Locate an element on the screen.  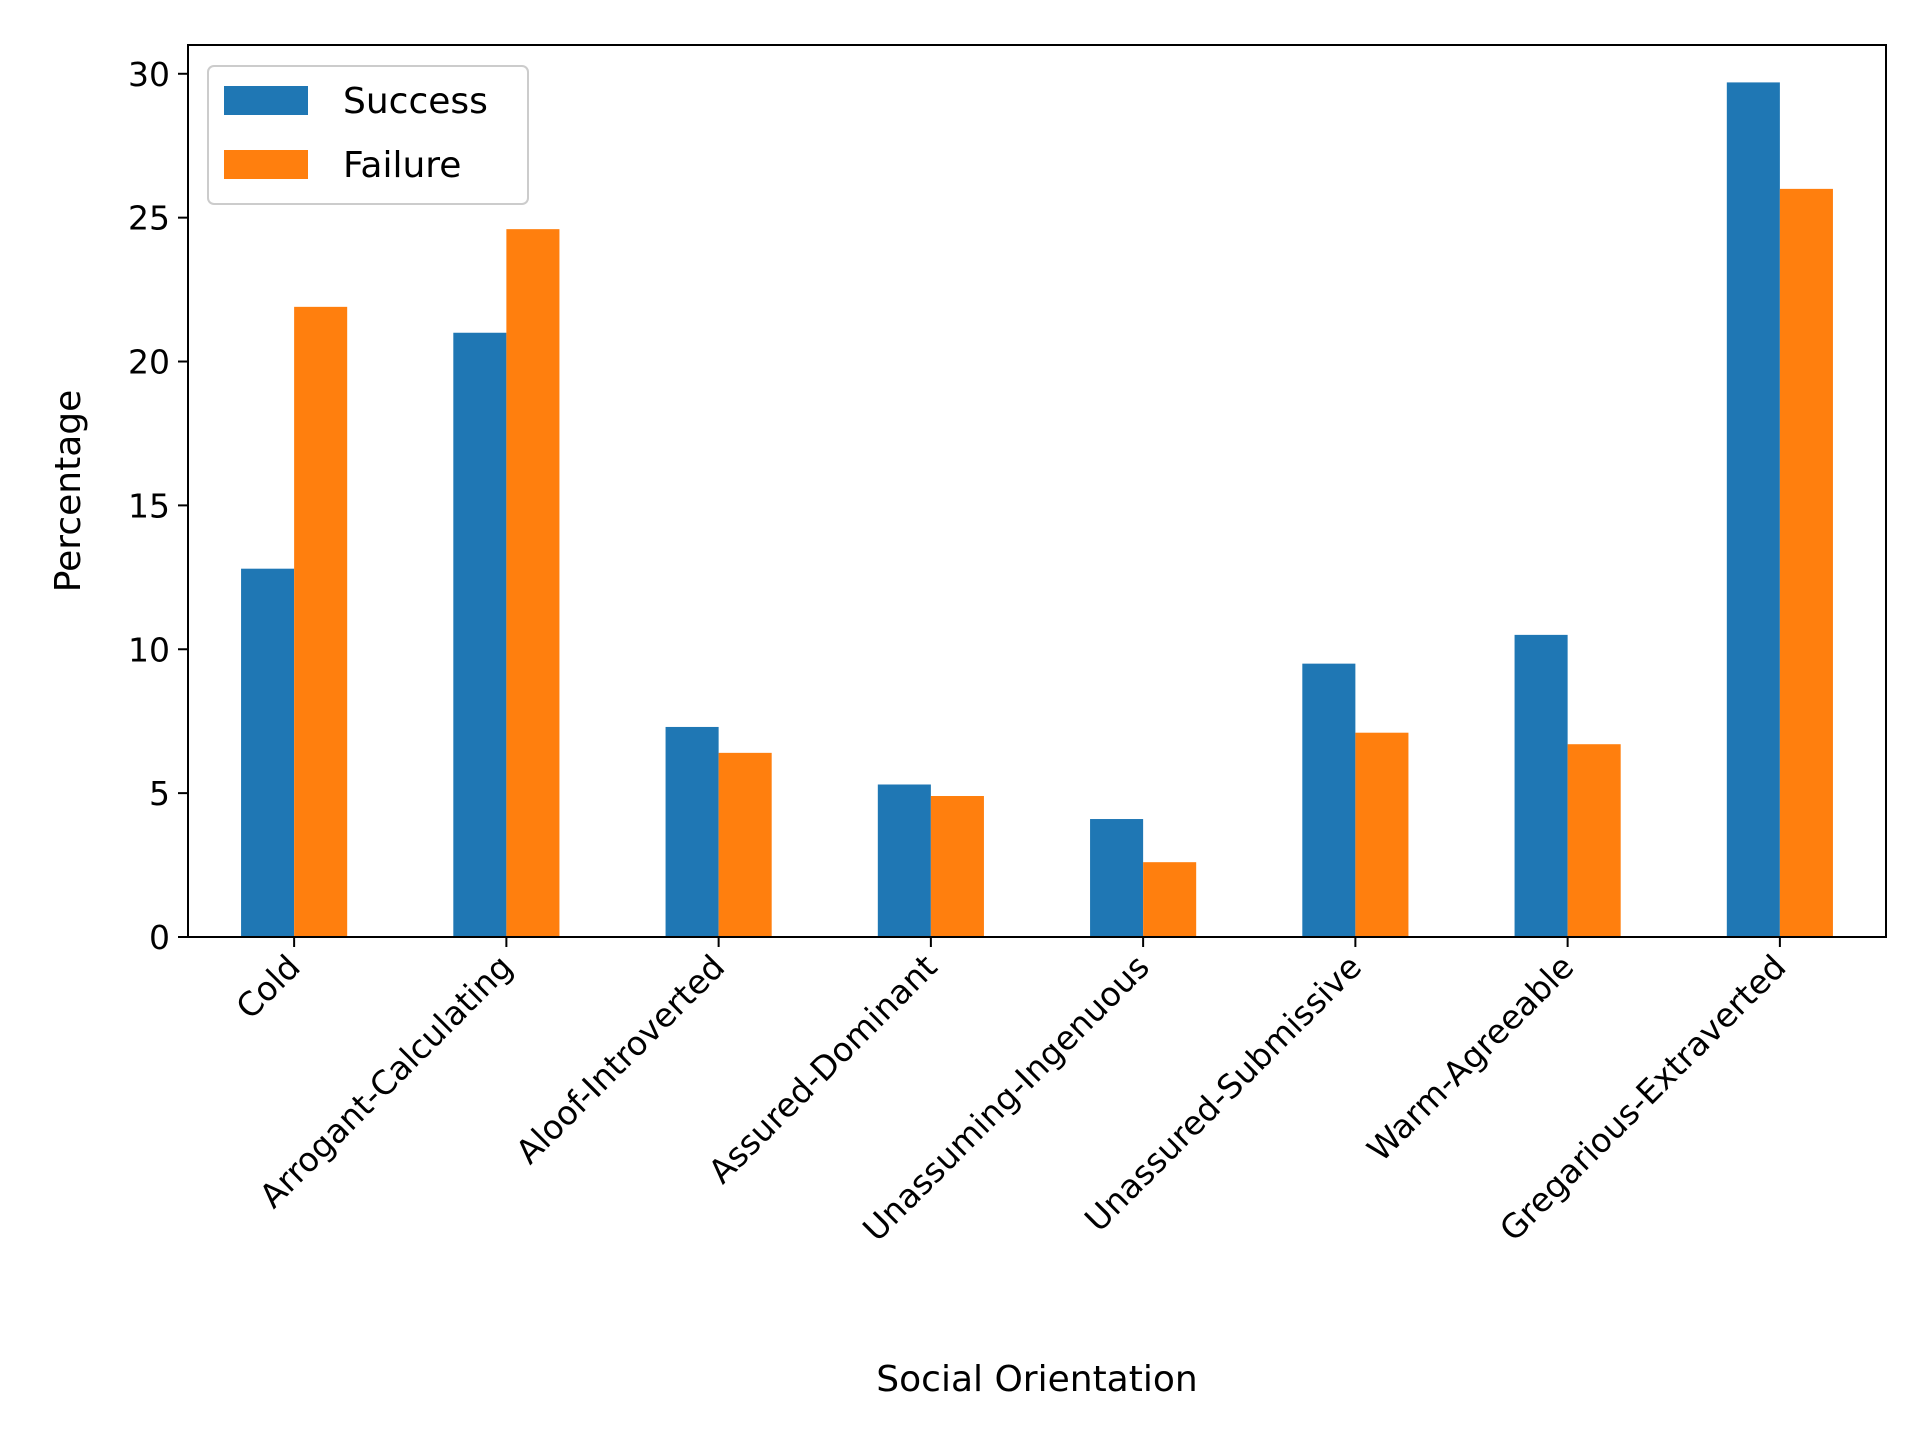
y-axis-ticks: 0 5 10 15 20 25 30 is located at coordinates (158, 506).